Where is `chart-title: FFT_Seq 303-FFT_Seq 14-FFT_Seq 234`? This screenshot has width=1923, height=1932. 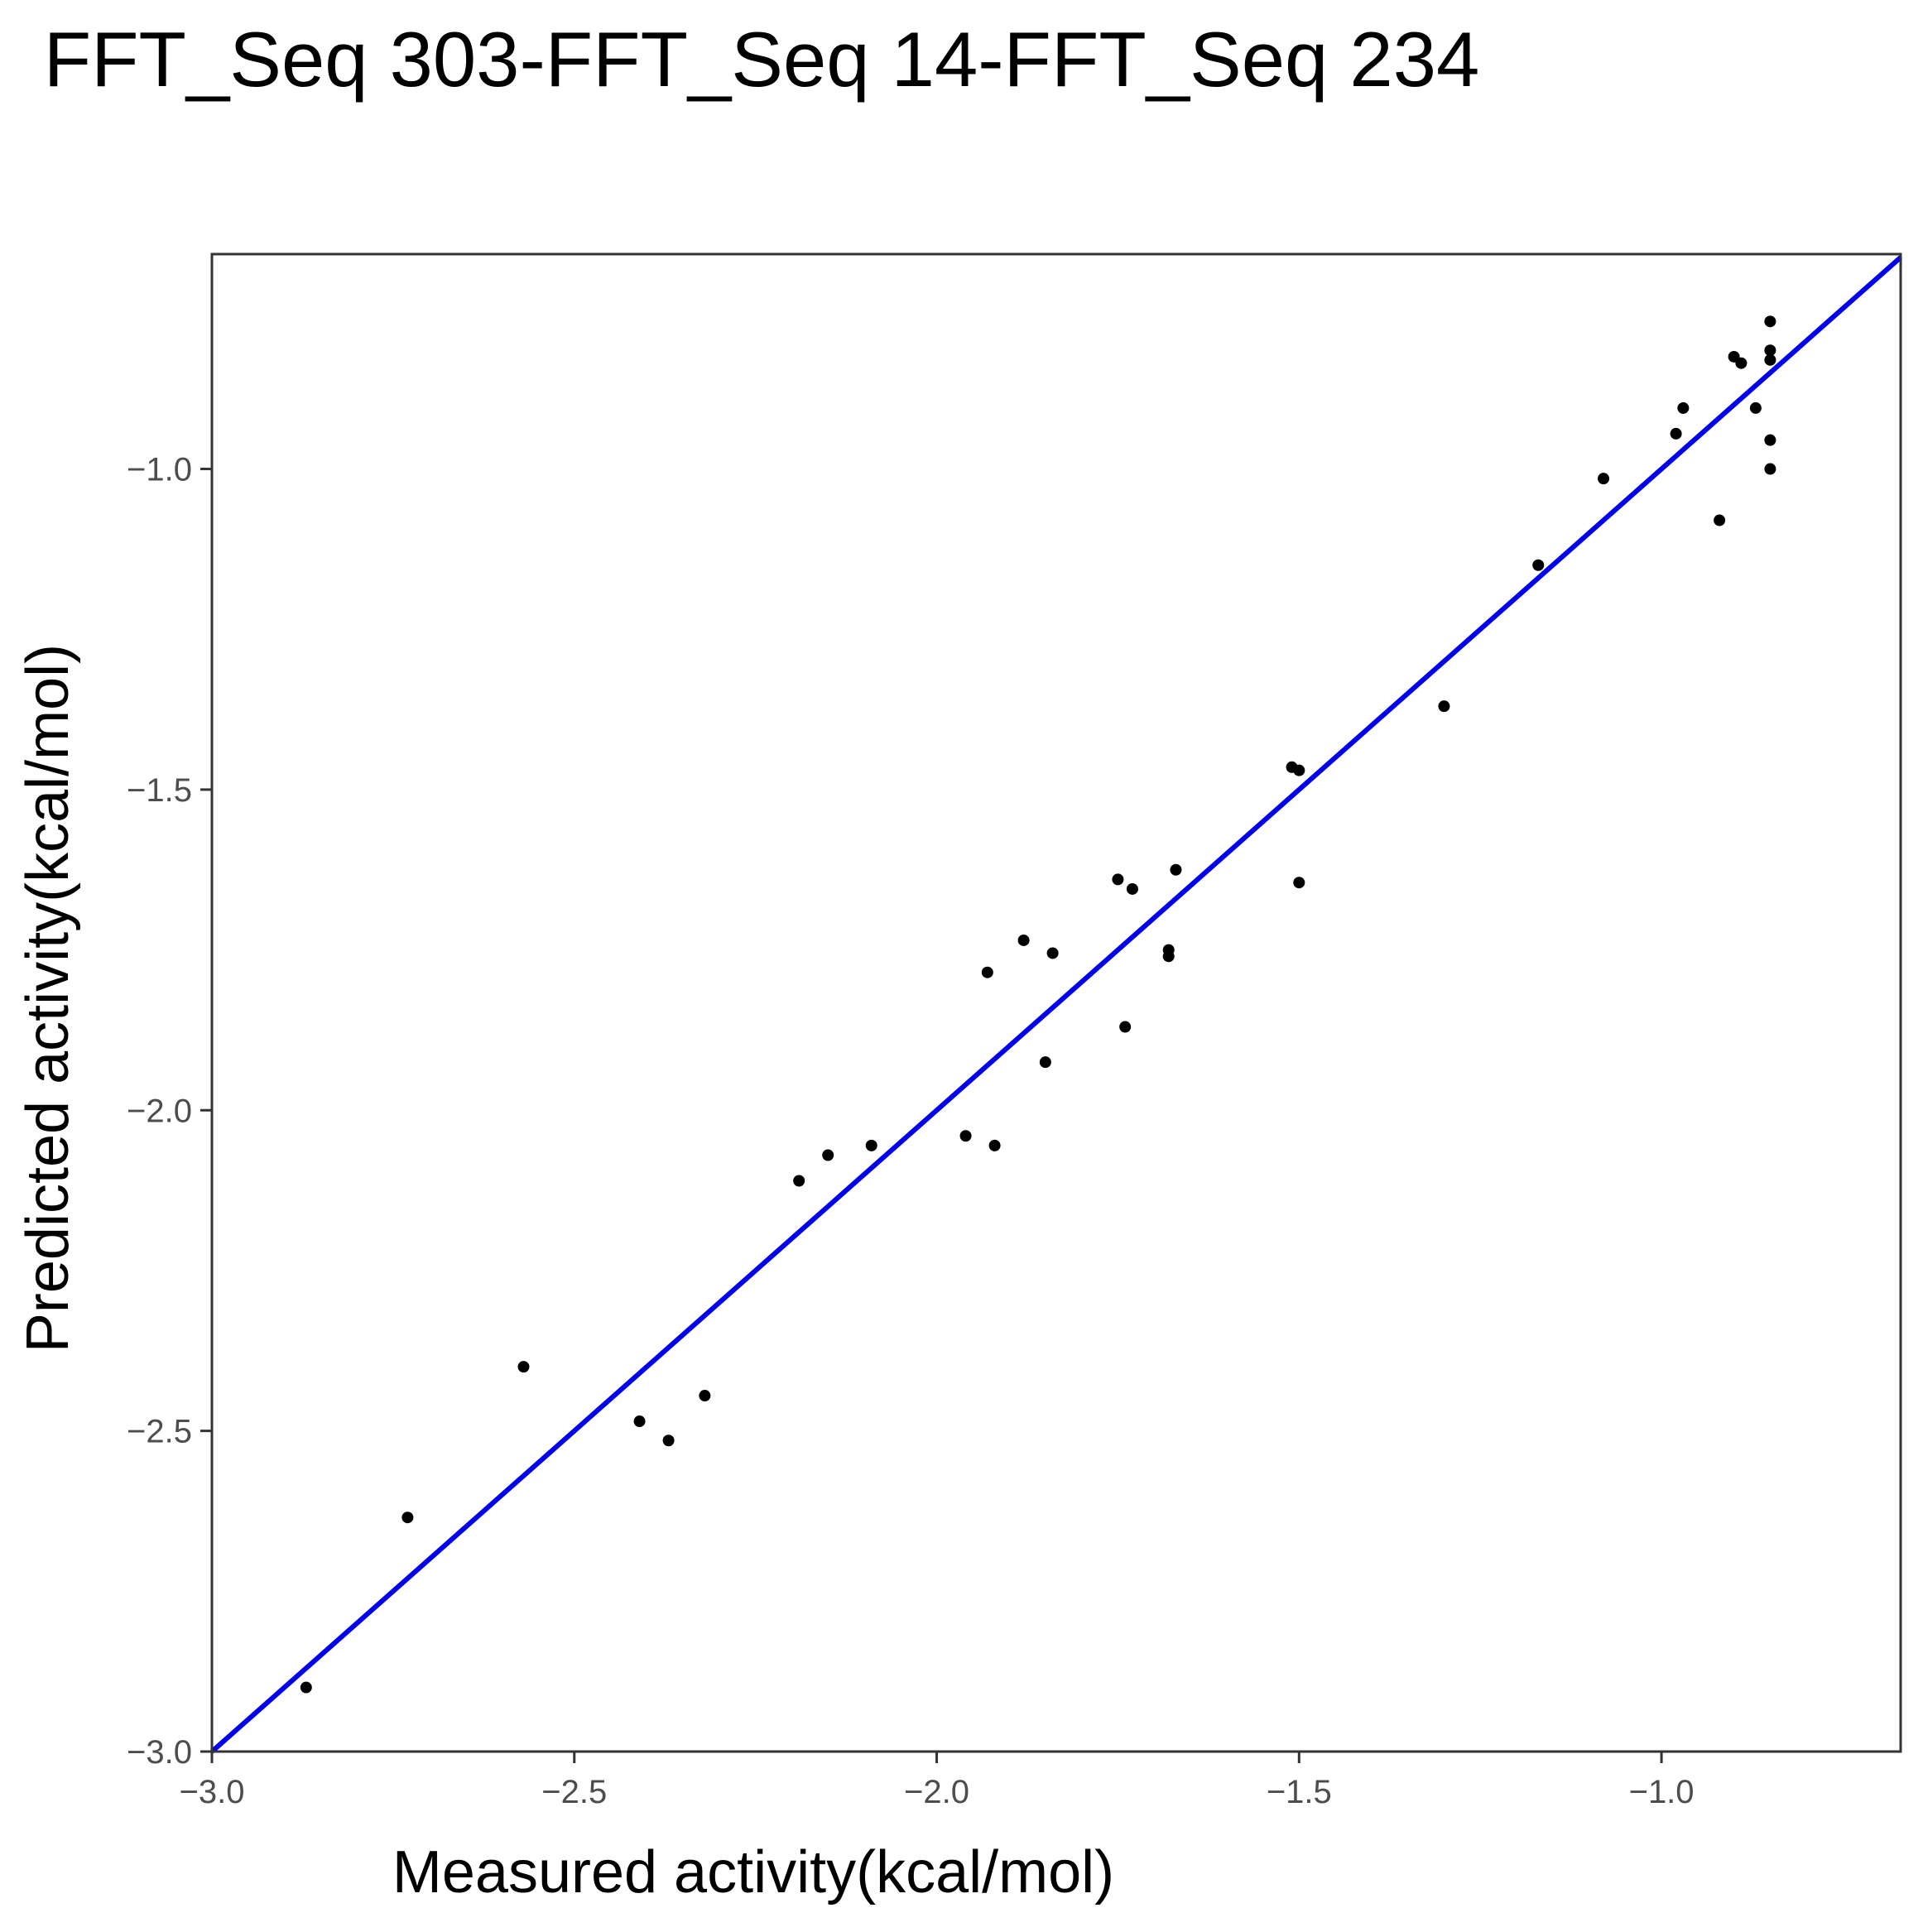
chart-title: FFT_Seq 303-FFT_Seq 14-FFT_Seq 234 is located at coordinates (761, 59).